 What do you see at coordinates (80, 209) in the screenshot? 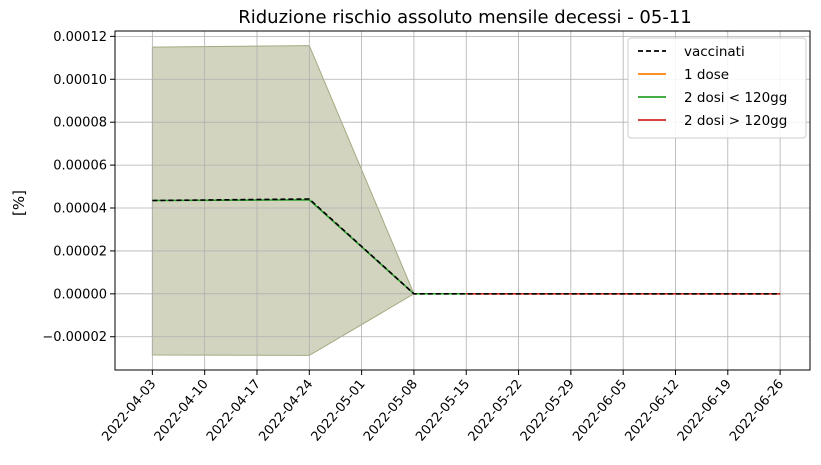
I see `y-tick-label: 0.00004` at bounding box center [80, 209].